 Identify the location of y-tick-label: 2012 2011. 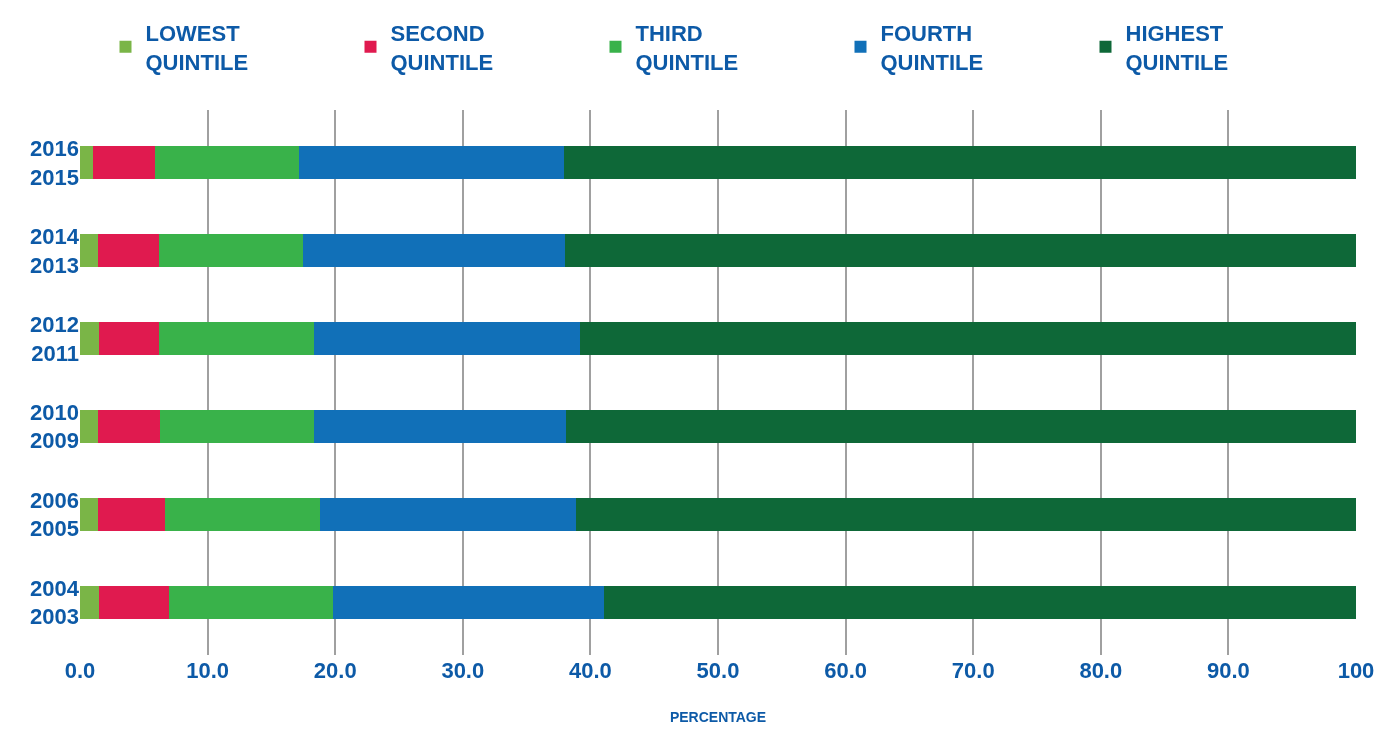
(54, 338).